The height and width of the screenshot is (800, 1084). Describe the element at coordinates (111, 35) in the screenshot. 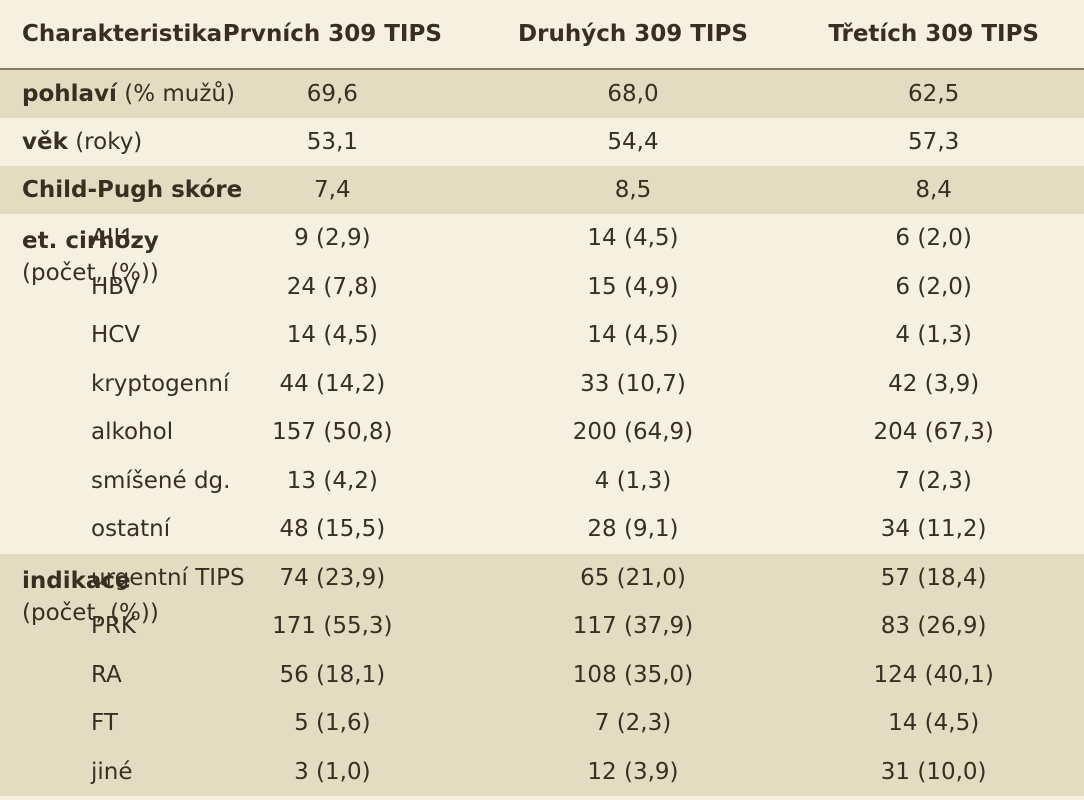

I see `col-header-characteristic: Charakteristika` at that location.